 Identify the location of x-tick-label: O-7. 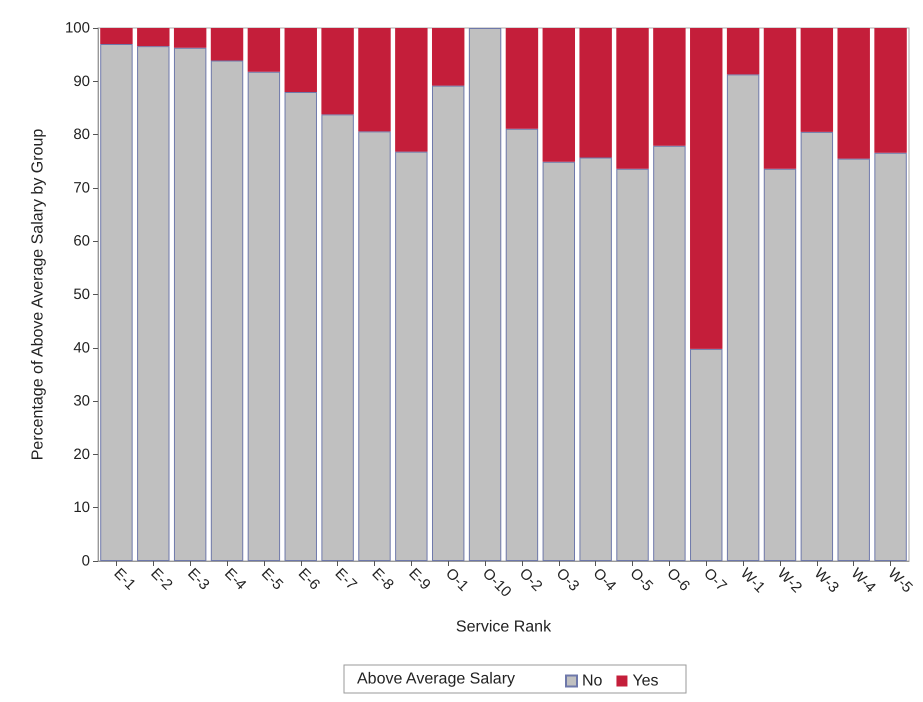
(715, 579).